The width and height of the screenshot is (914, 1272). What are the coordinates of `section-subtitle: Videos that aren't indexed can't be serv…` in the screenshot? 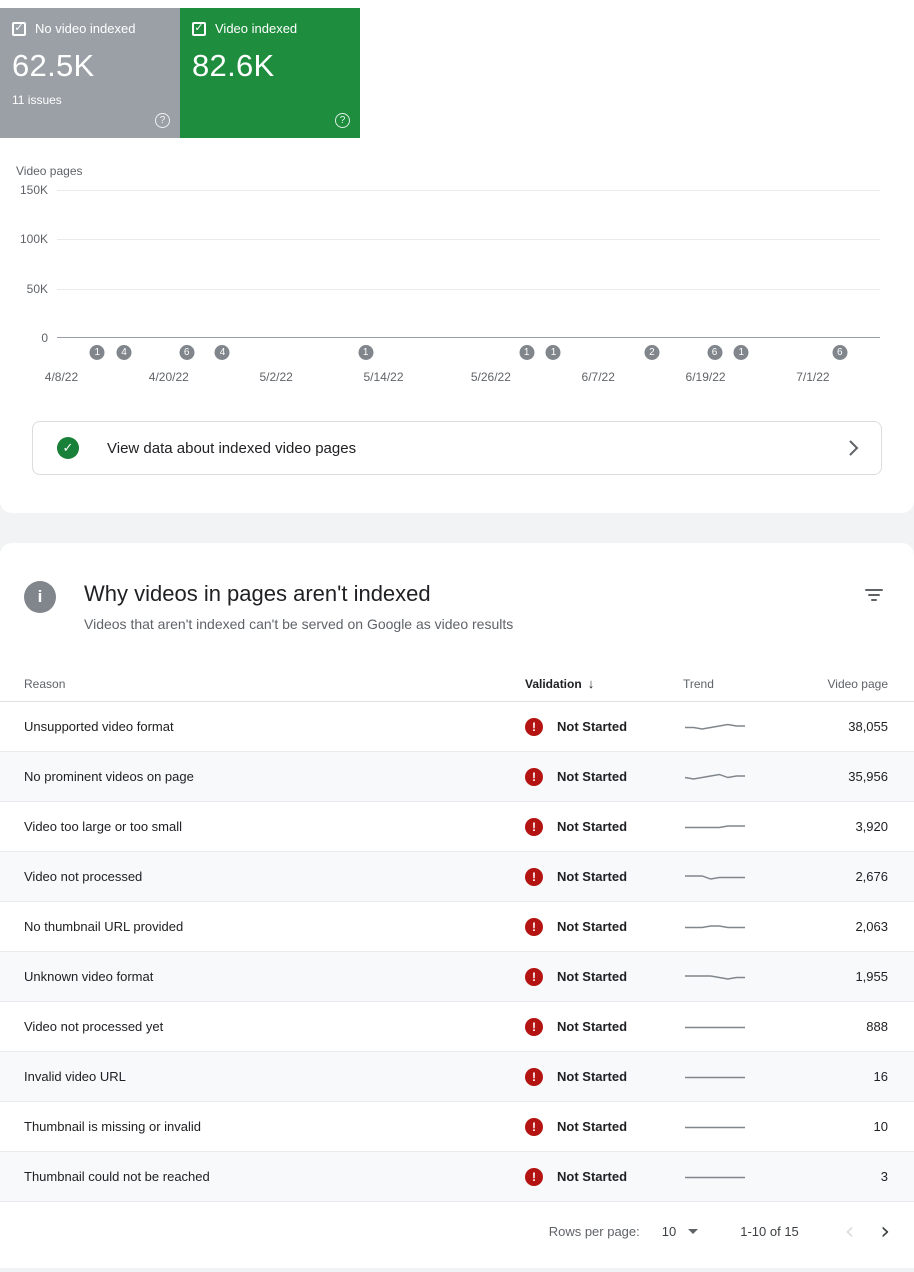 It's located at (299, 624).